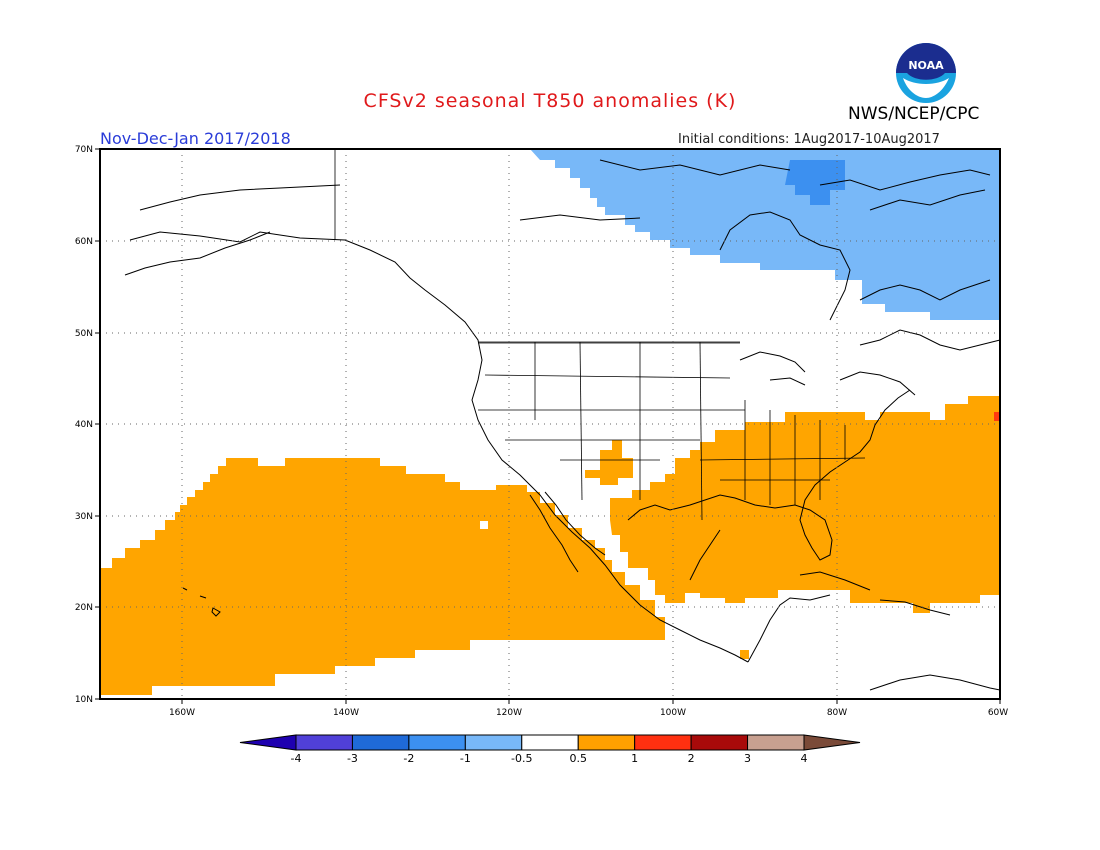 This screenshot has height=850, width=1100. What do you see at coordinates (634, 758) in the screenshot?
I see `colorbar-label: 1` at bounding box center [634, 758].